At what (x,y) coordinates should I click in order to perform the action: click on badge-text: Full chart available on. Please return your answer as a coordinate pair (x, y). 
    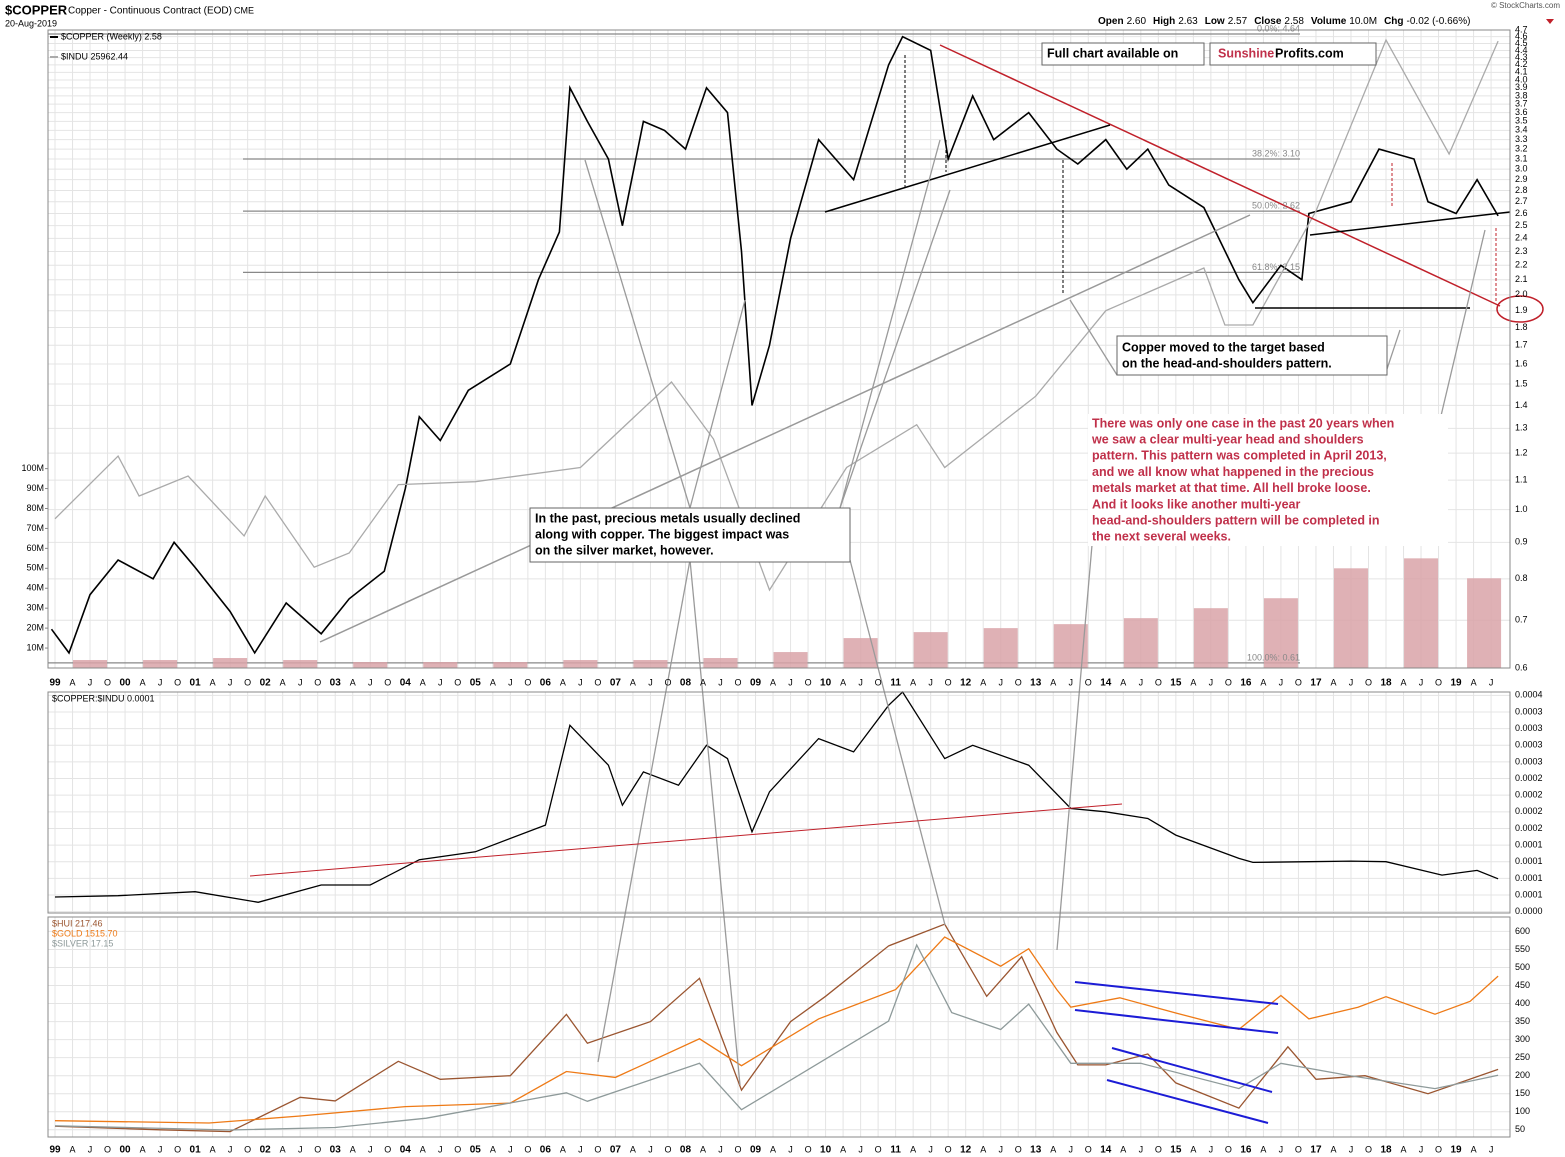
    Looking at the image, I should click on (1112, 53).